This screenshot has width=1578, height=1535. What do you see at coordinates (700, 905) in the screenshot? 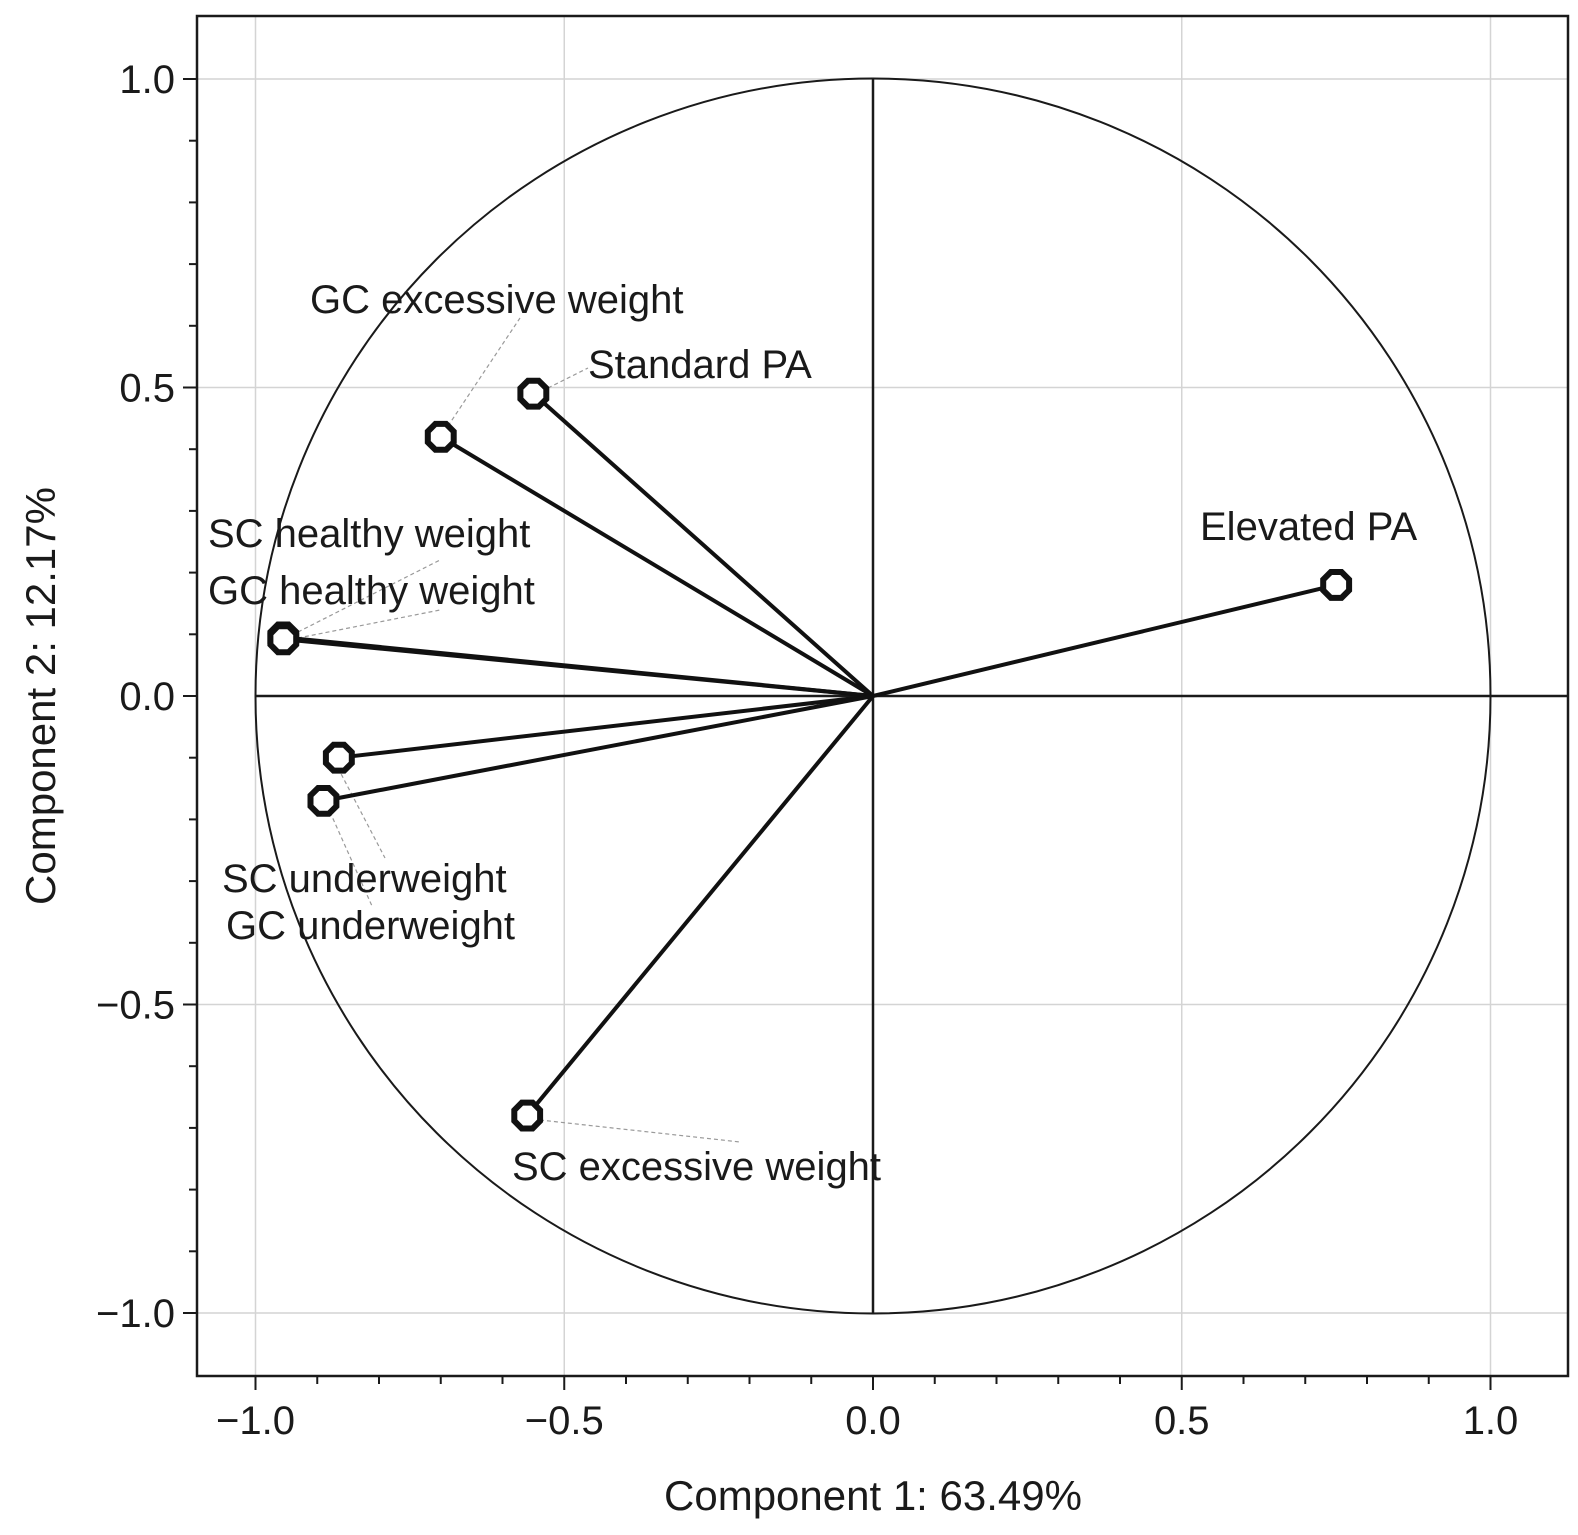
I see `vector-sc-excessive-weight` at bounding box center [700, 905].